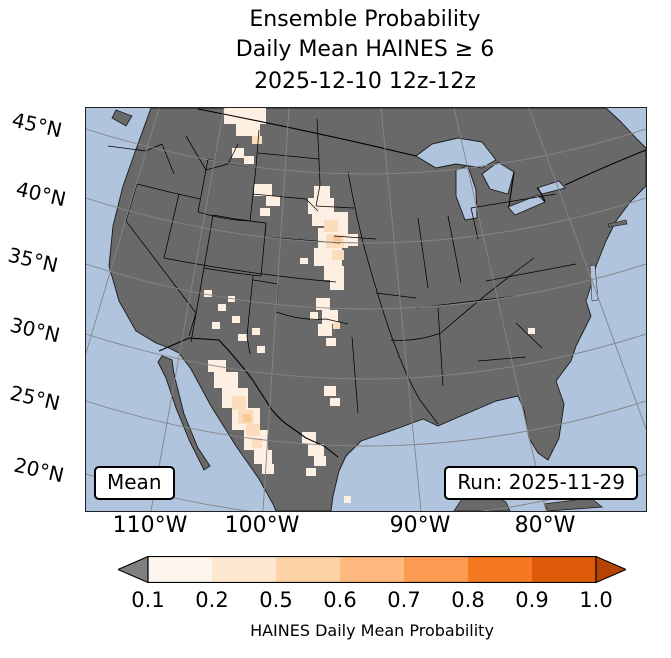 Image resolution: width=671 pixels, height=658 pixels. I want to click on cuba, so click(573, 504).